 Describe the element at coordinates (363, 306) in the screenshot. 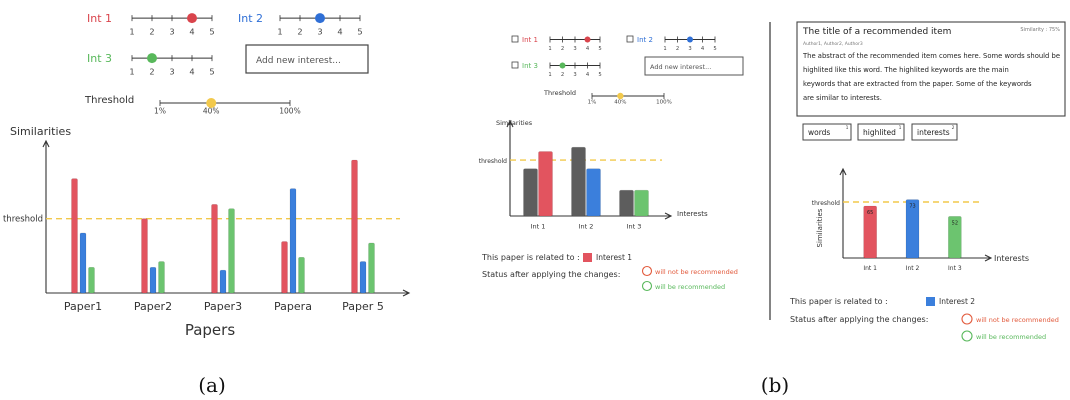

I see `a-category-label-5: Paper 5` at that location.